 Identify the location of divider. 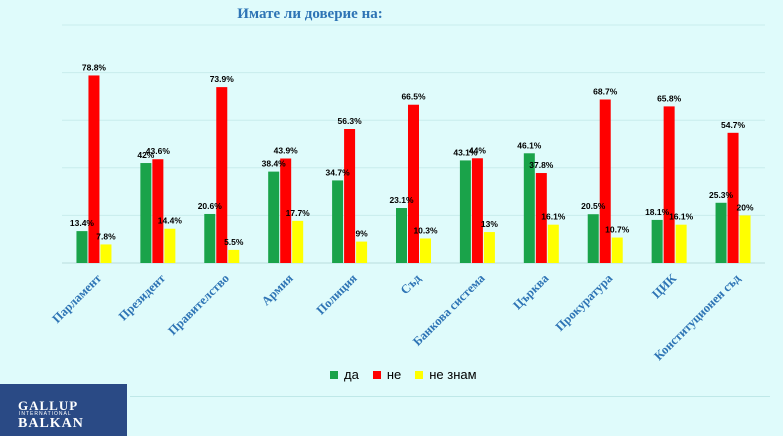
(450, 396).